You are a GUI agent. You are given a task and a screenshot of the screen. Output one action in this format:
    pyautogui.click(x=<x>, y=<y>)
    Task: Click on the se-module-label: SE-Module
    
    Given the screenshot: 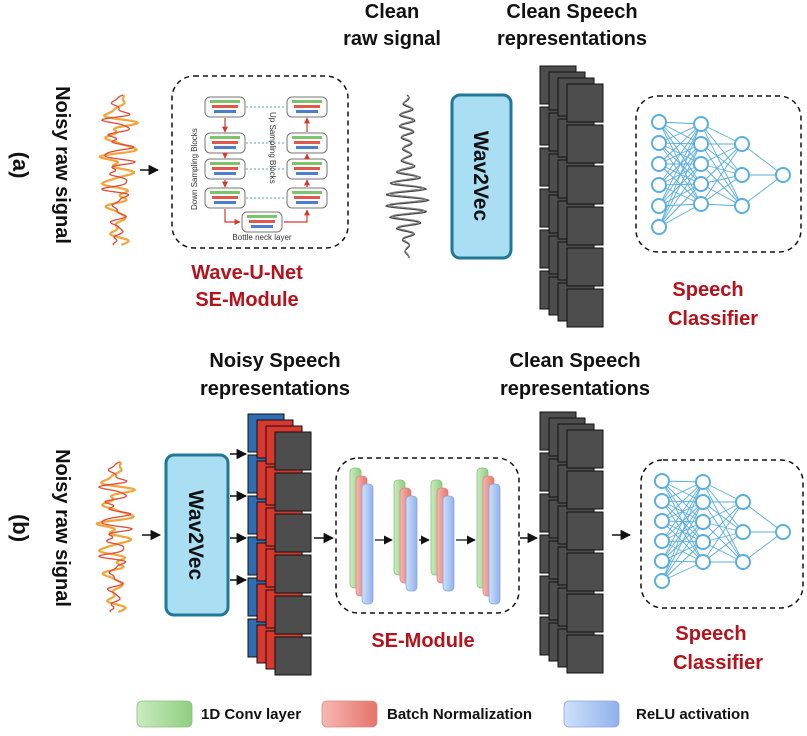 What is the action you would take?
    pyautogui.click(x=422, y=641)
    